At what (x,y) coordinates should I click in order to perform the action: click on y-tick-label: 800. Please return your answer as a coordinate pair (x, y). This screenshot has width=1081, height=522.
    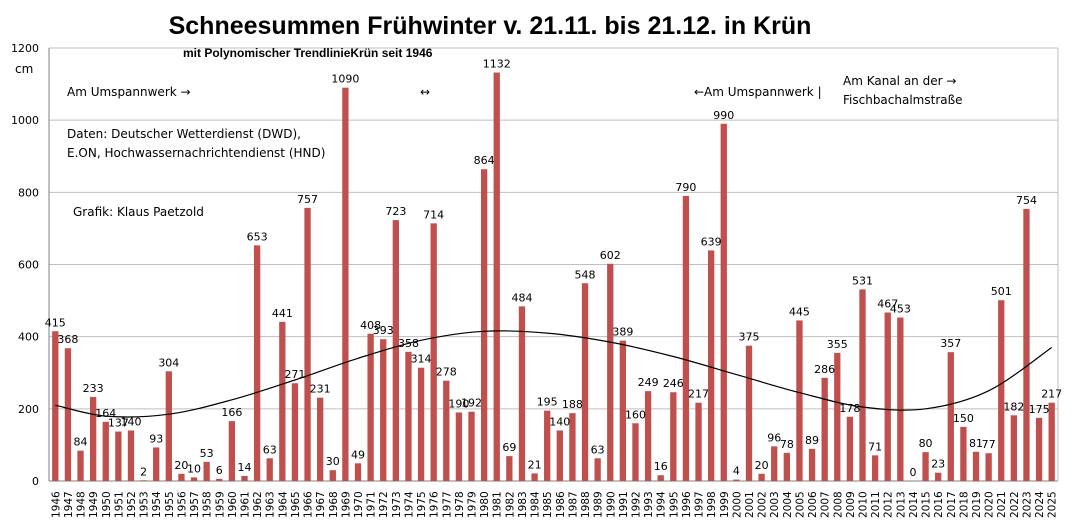
    Looking at the image, I should click on (28, 192).